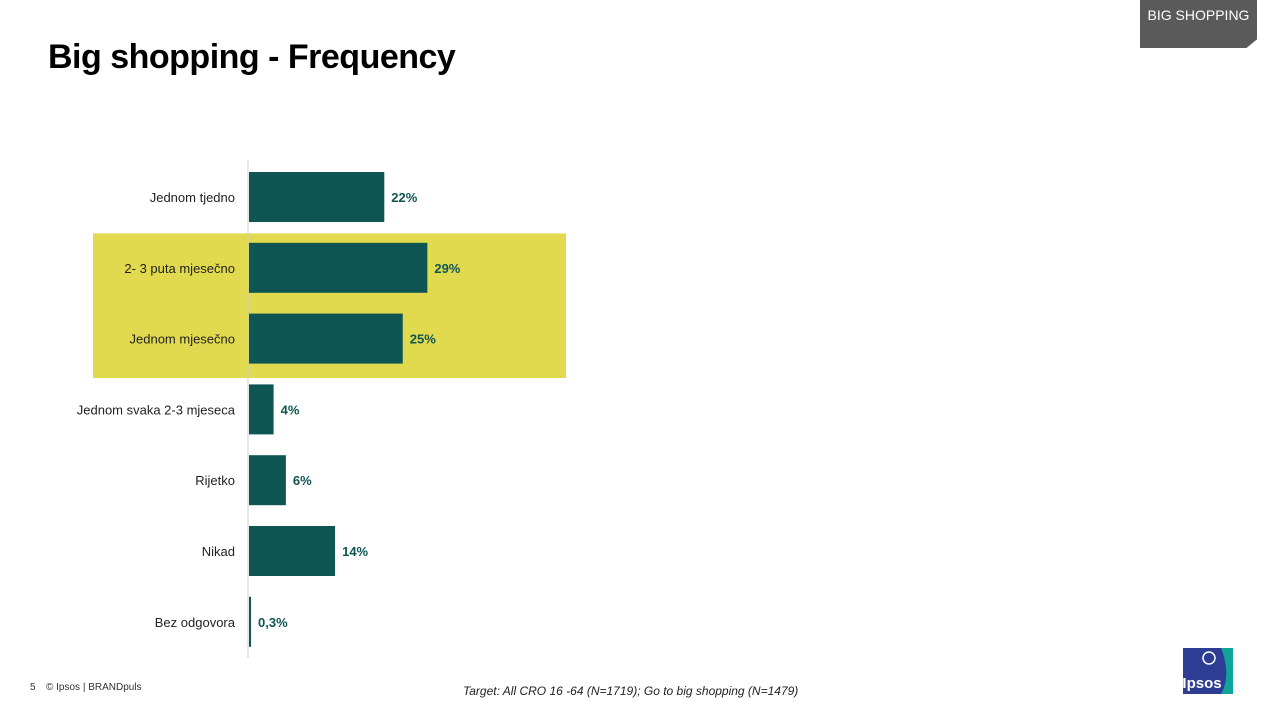  I want to click on category-label: 2- 3 puta mjesečno, so click(179, 268).